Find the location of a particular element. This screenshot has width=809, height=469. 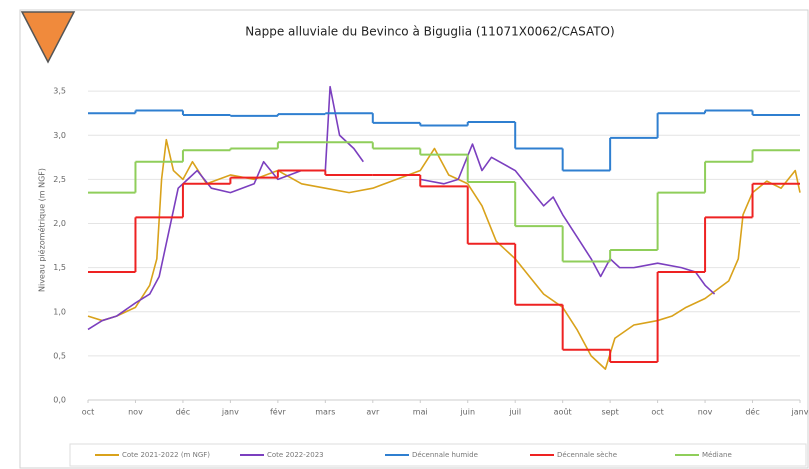

y-tick-label: 2,5 is located at coordinates (59, 179).